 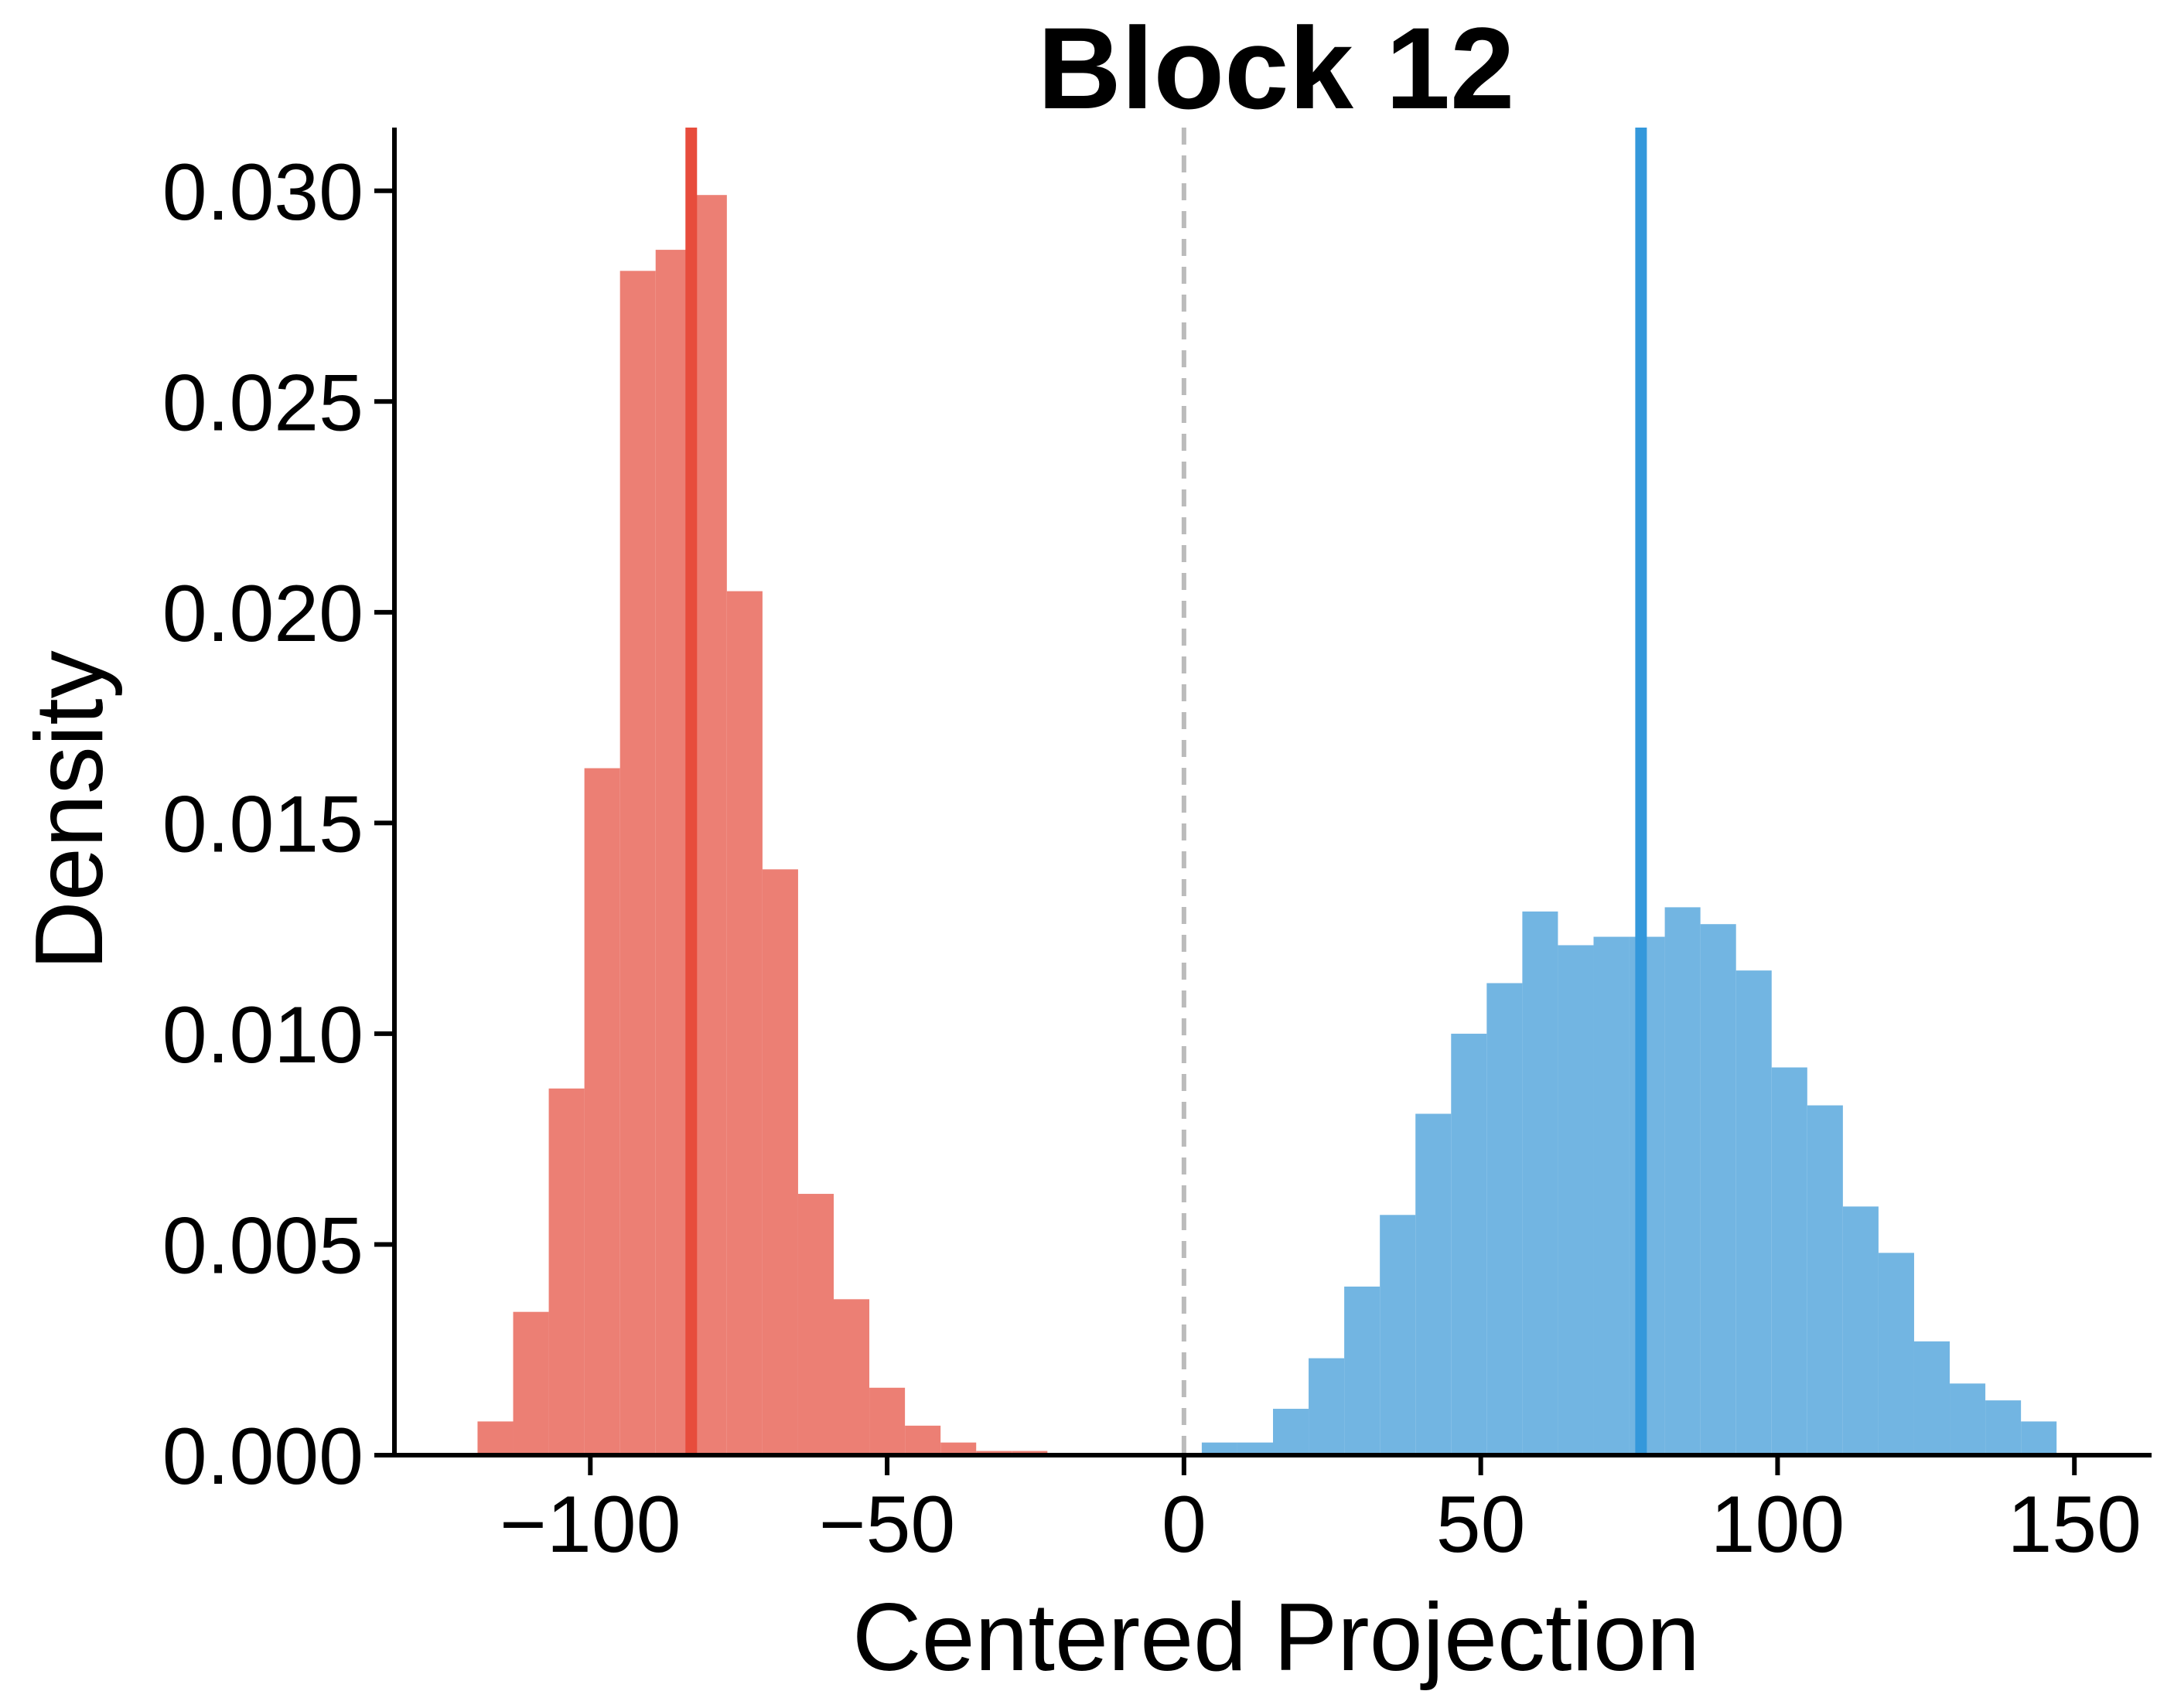 I want to click on x-tick-label: 0, so click(x=1184, y=1525).